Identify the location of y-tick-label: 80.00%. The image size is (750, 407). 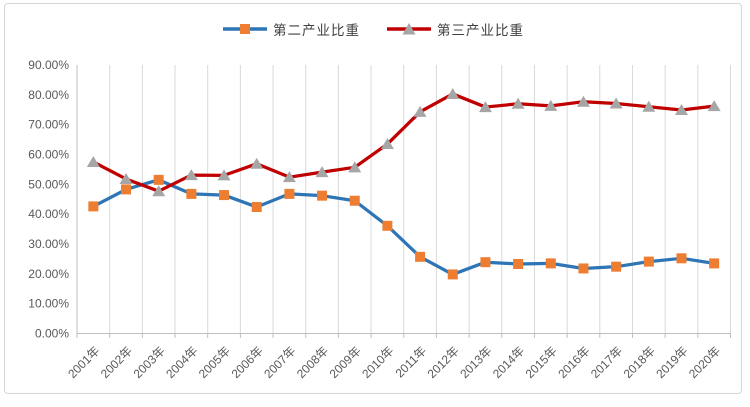
(48, 95).